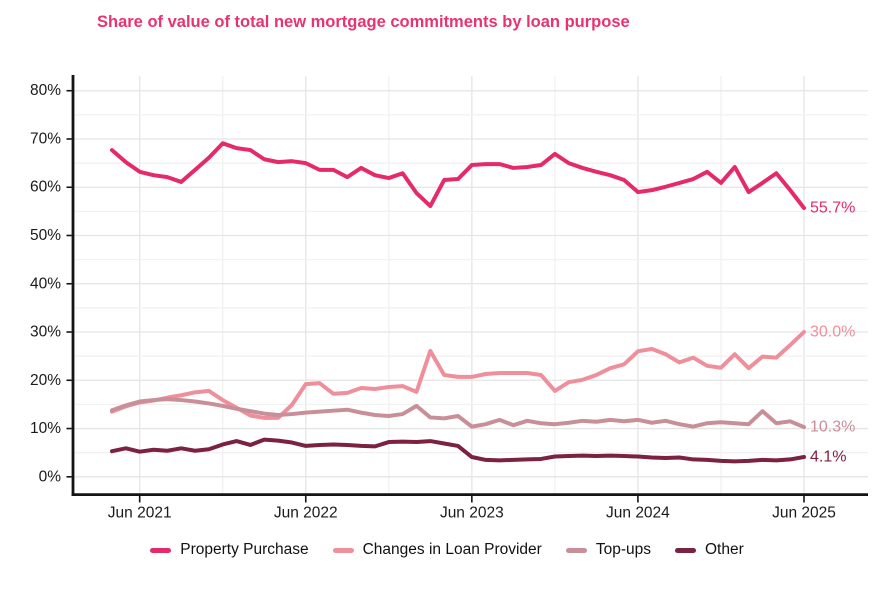  What do you see at coordinates (458, 175) in the screenshot?
I see `series-line-property-purchase` at bounding box center [458, 175].